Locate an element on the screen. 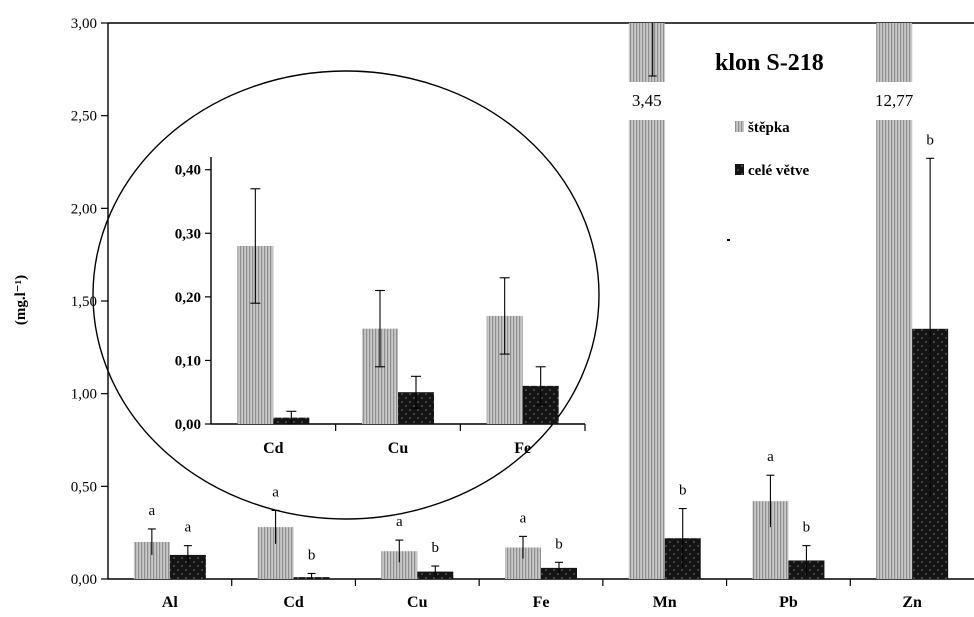 The height and width of the screenshot is (617, 974). significance-cele-vetve-fe: b is located at coordinates (559, 544).